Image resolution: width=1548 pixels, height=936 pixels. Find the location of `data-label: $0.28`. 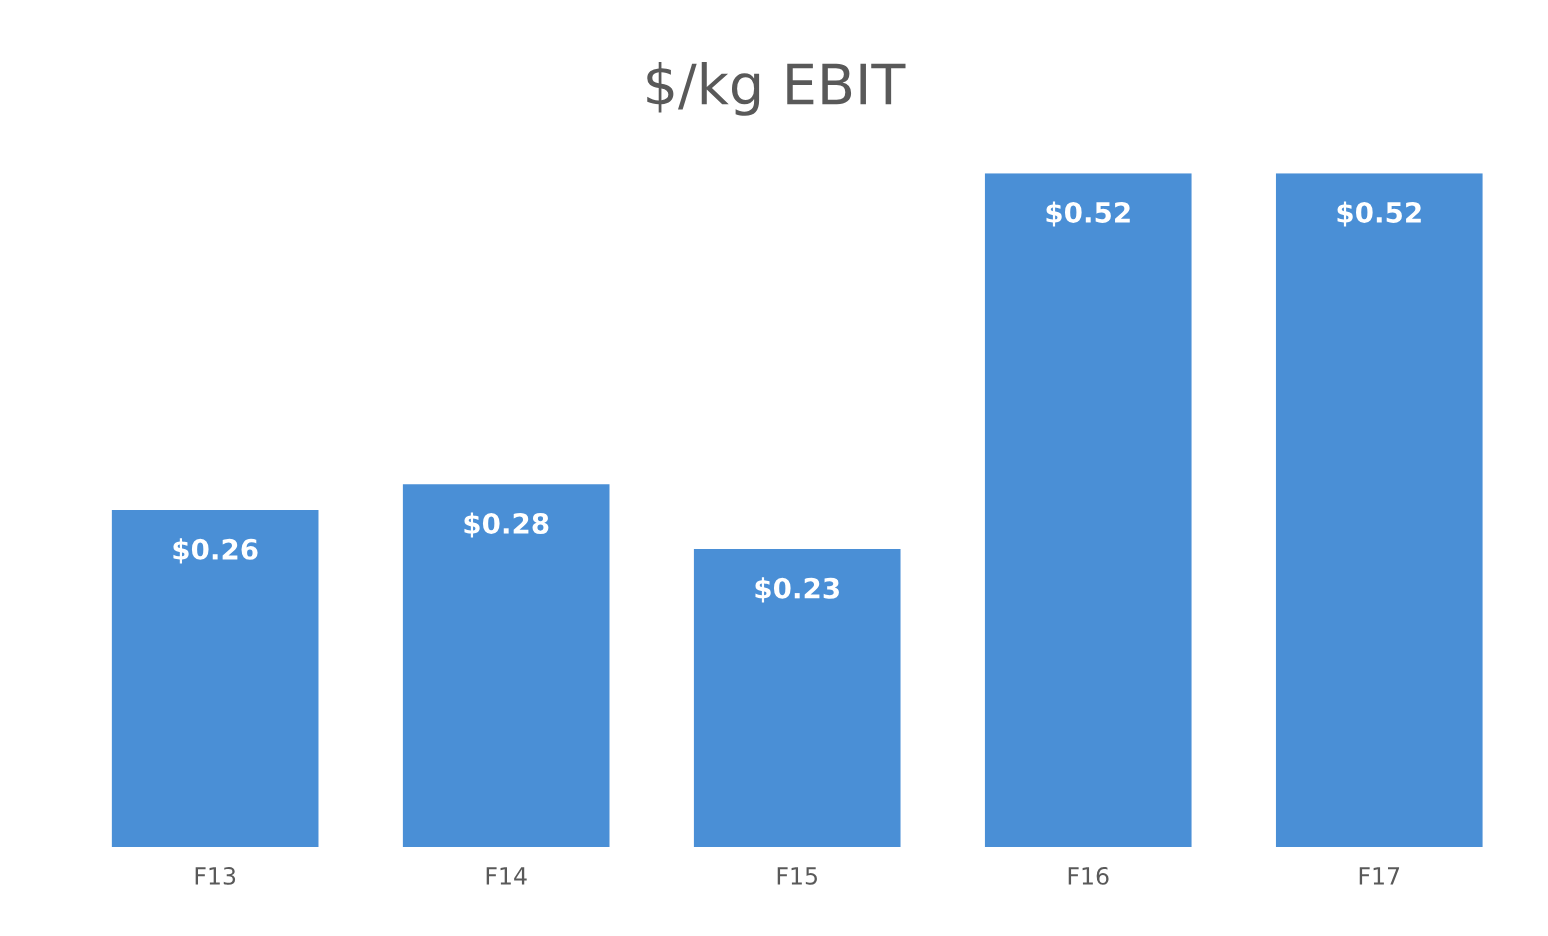

data-label: $0.28 is located at coordinates (506, 525).